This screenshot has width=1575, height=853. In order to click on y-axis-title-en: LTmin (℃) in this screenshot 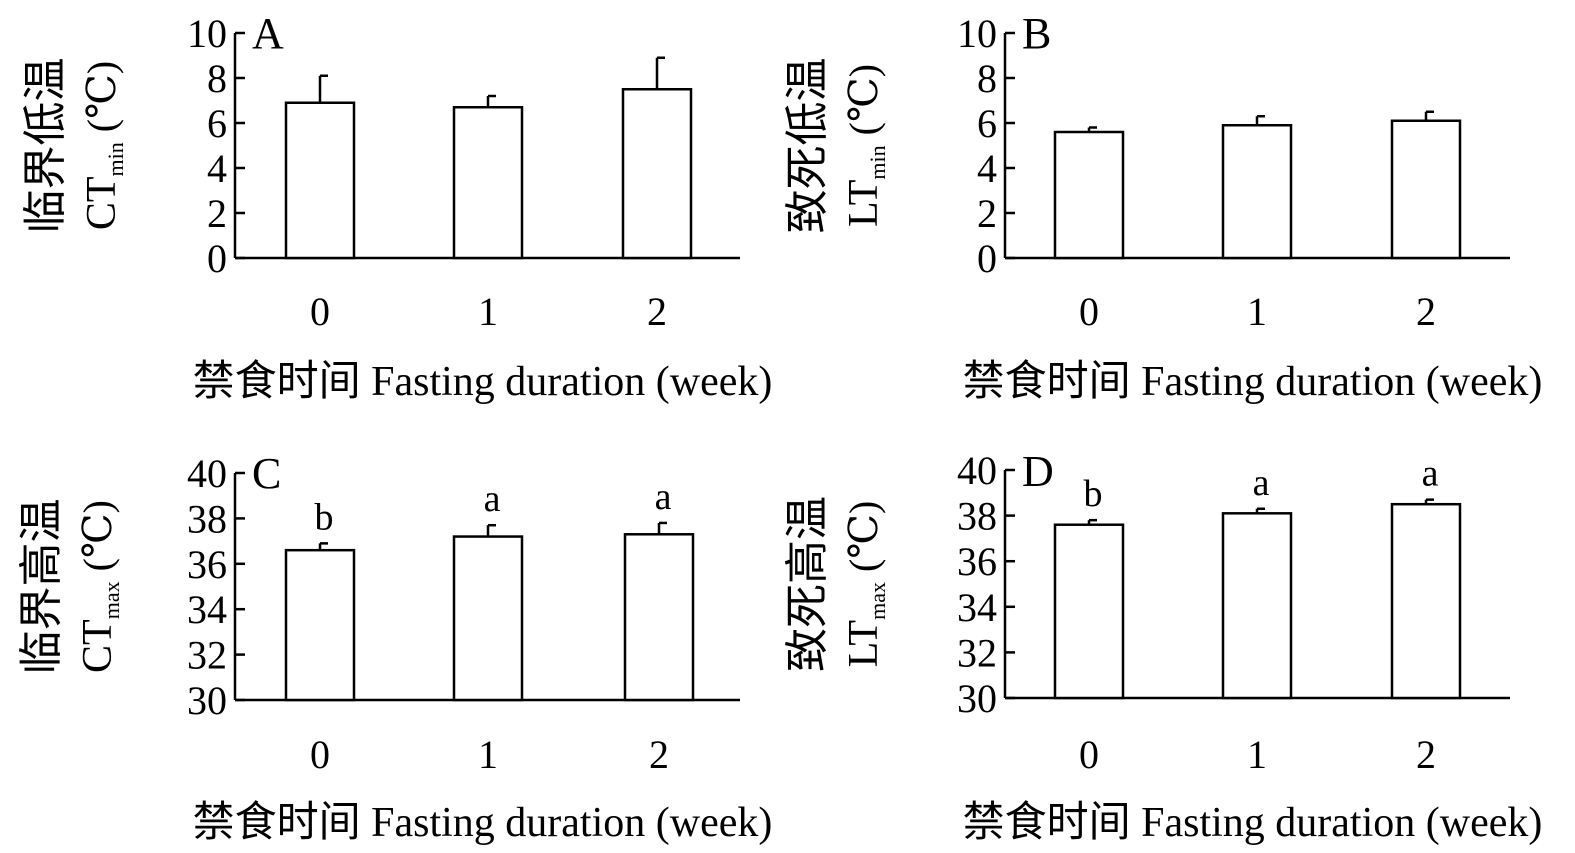, I will do `click(865, 145)`.